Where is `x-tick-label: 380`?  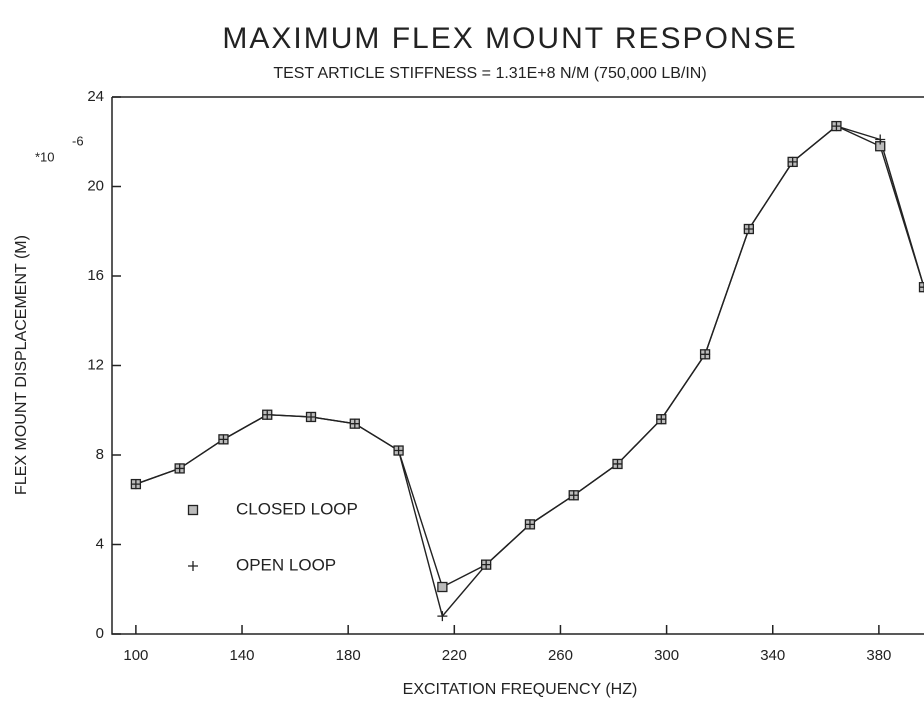 x-tick-label: 380 is located at coordinates (878, 655).